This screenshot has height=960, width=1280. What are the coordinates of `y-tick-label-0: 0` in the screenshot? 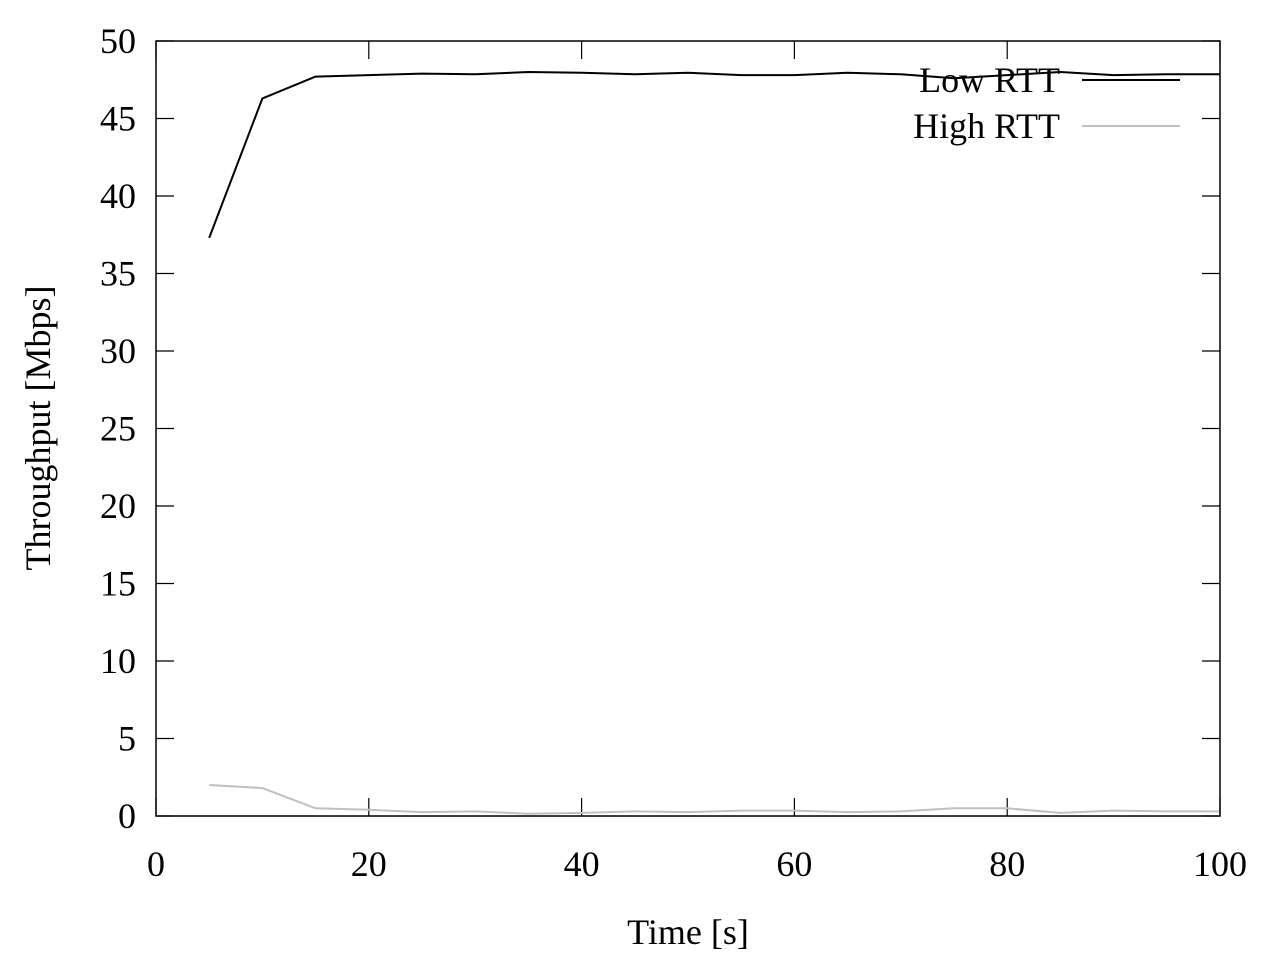 It's located at (127, 816).